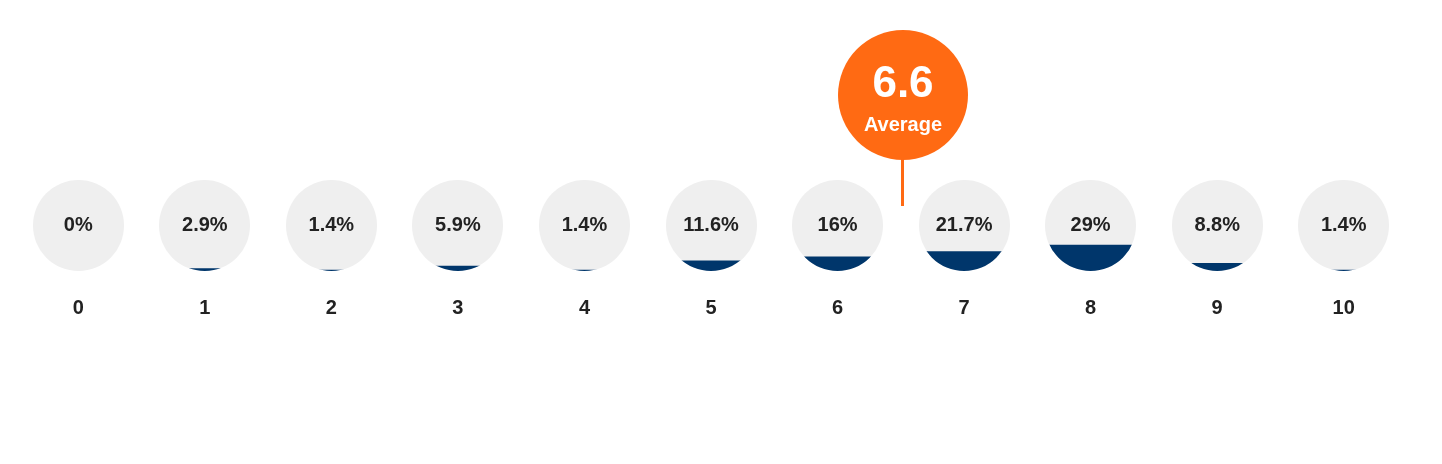 Image resolution: width=1442 pixels, height=464 pixels. What do you see at coordinates (711, 224) in the screenshot?
I see `data-label: 11.6%` at bounding box center [711, 224].